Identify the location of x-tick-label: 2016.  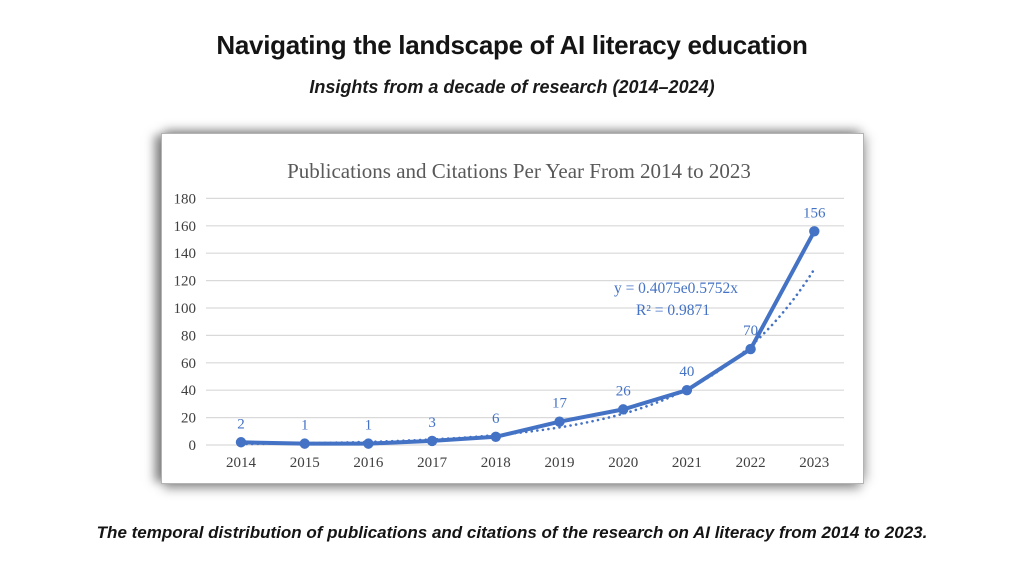
(368, 463).